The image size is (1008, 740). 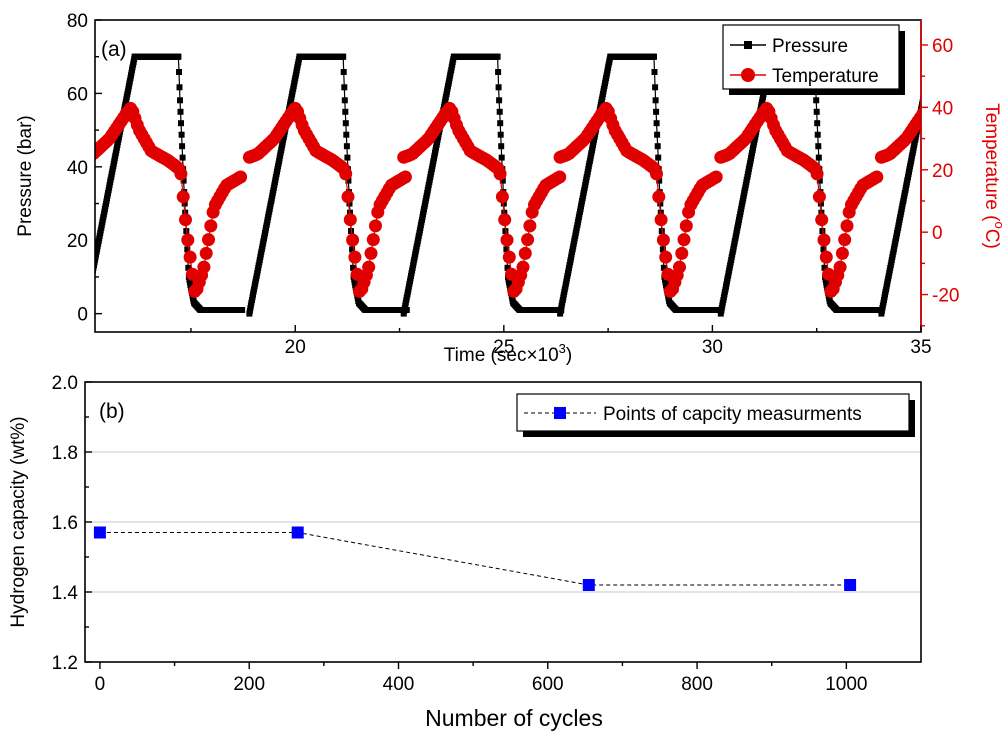 What do you see at coordinates (77, 241) in the screenshot?
I see `panel-a-y-tick-label: 20` at bounding box center [77, 241].